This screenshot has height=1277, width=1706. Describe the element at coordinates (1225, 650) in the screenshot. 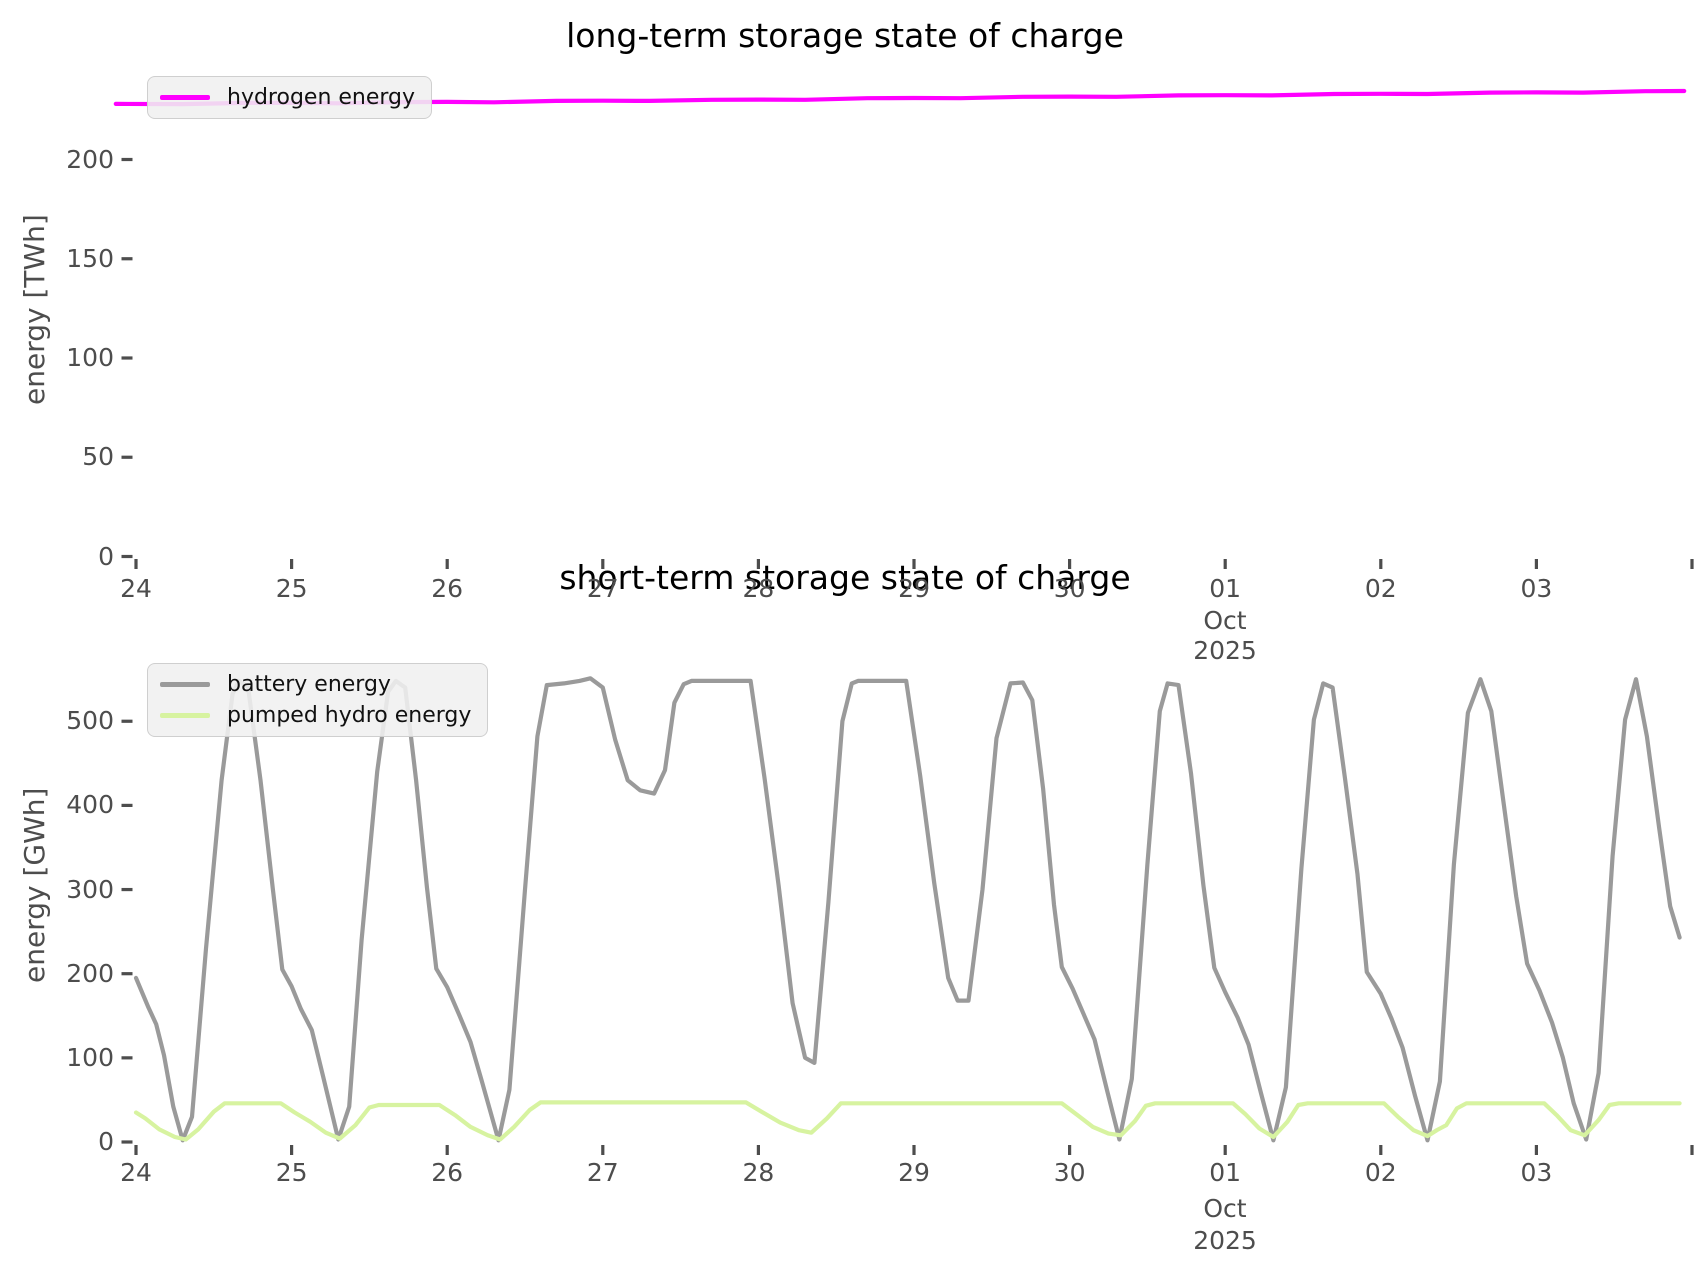

I see `long-term-year-label: 2025` at that location.